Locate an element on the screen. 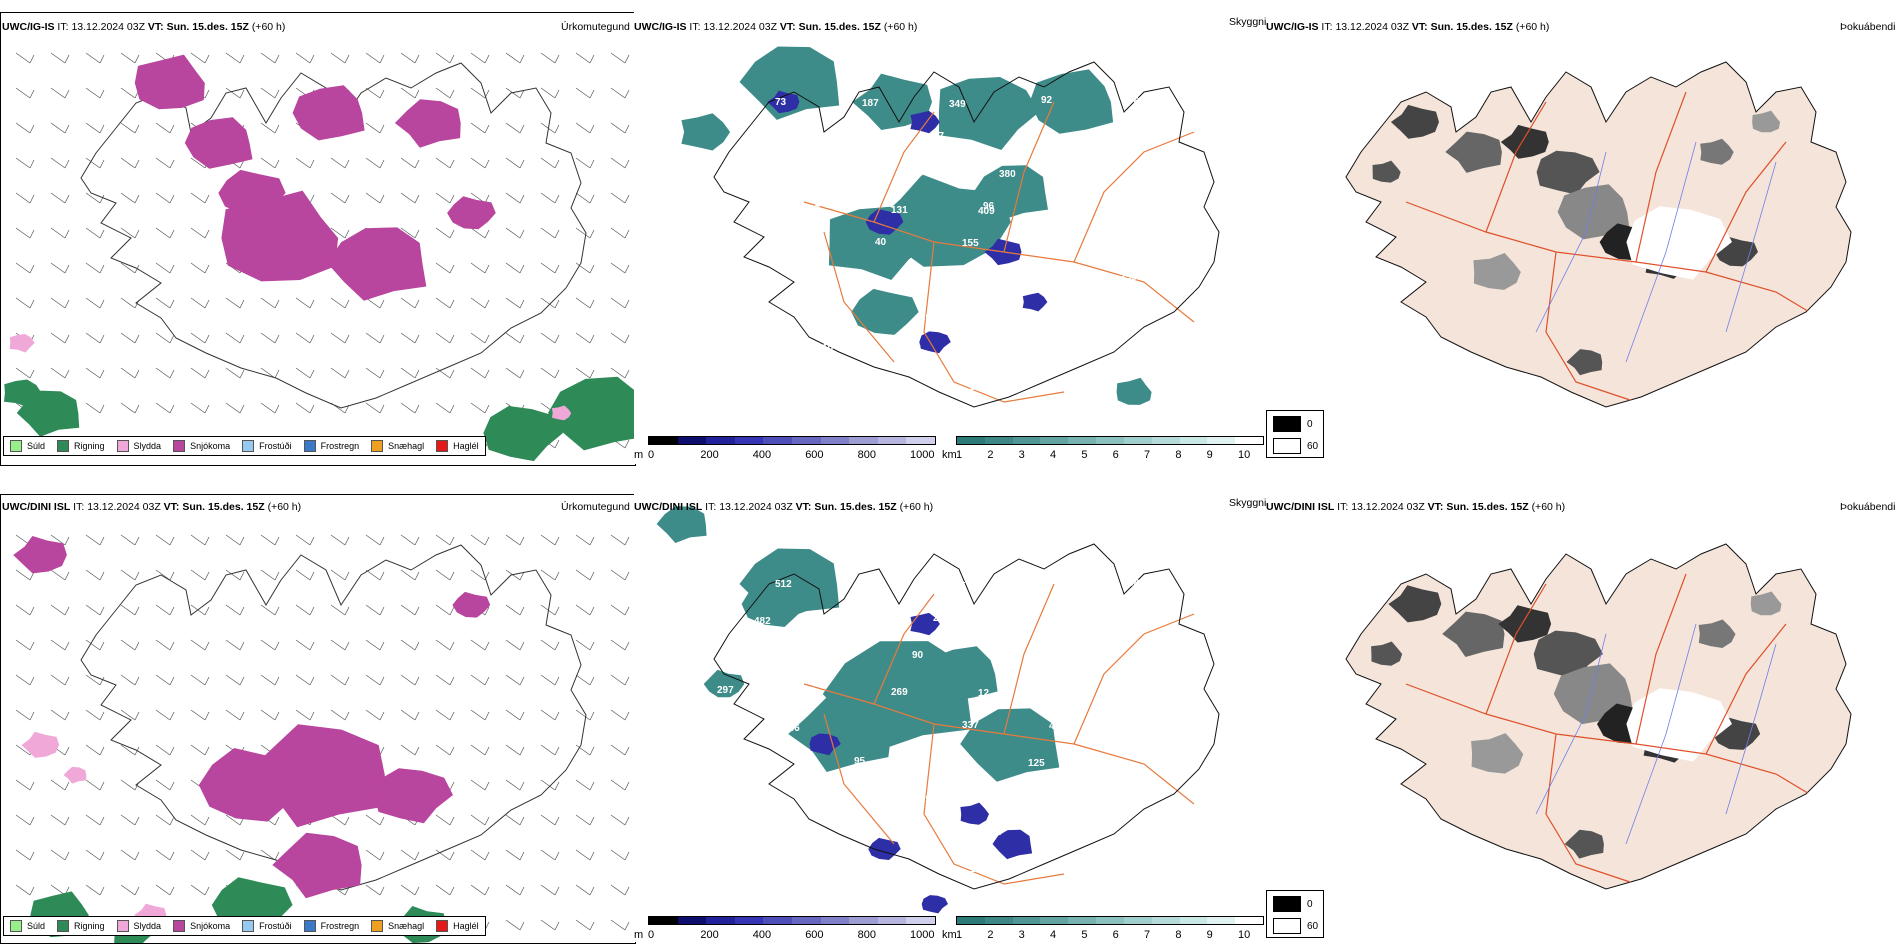  cloudbase-value-label: 574 is located at coordinates (841, 316).